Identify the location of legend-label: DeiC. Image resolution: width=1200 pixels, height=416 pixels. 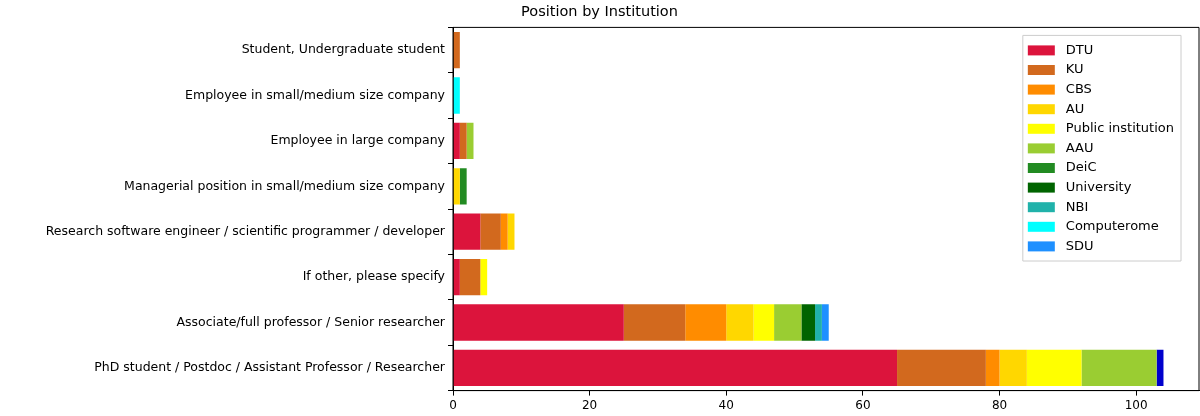
(1081, 167).